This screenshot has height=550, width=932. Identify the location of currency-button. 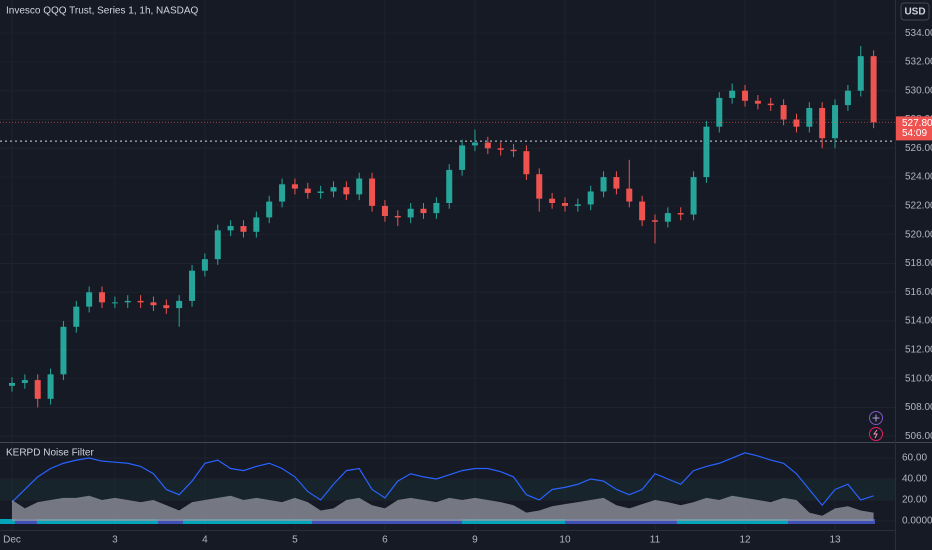
(915, 11).